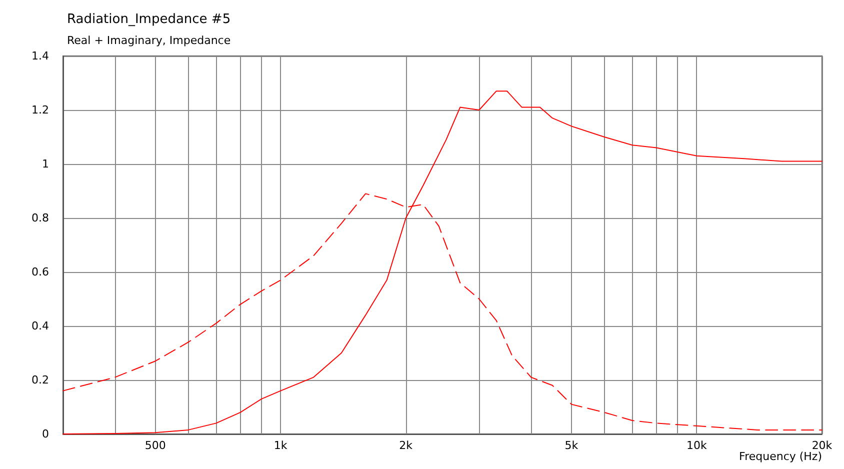  Describe the element at coordinates (780, 456) in the screenshot. I see `x-axis-title: Frequency (Hz)` at that location.